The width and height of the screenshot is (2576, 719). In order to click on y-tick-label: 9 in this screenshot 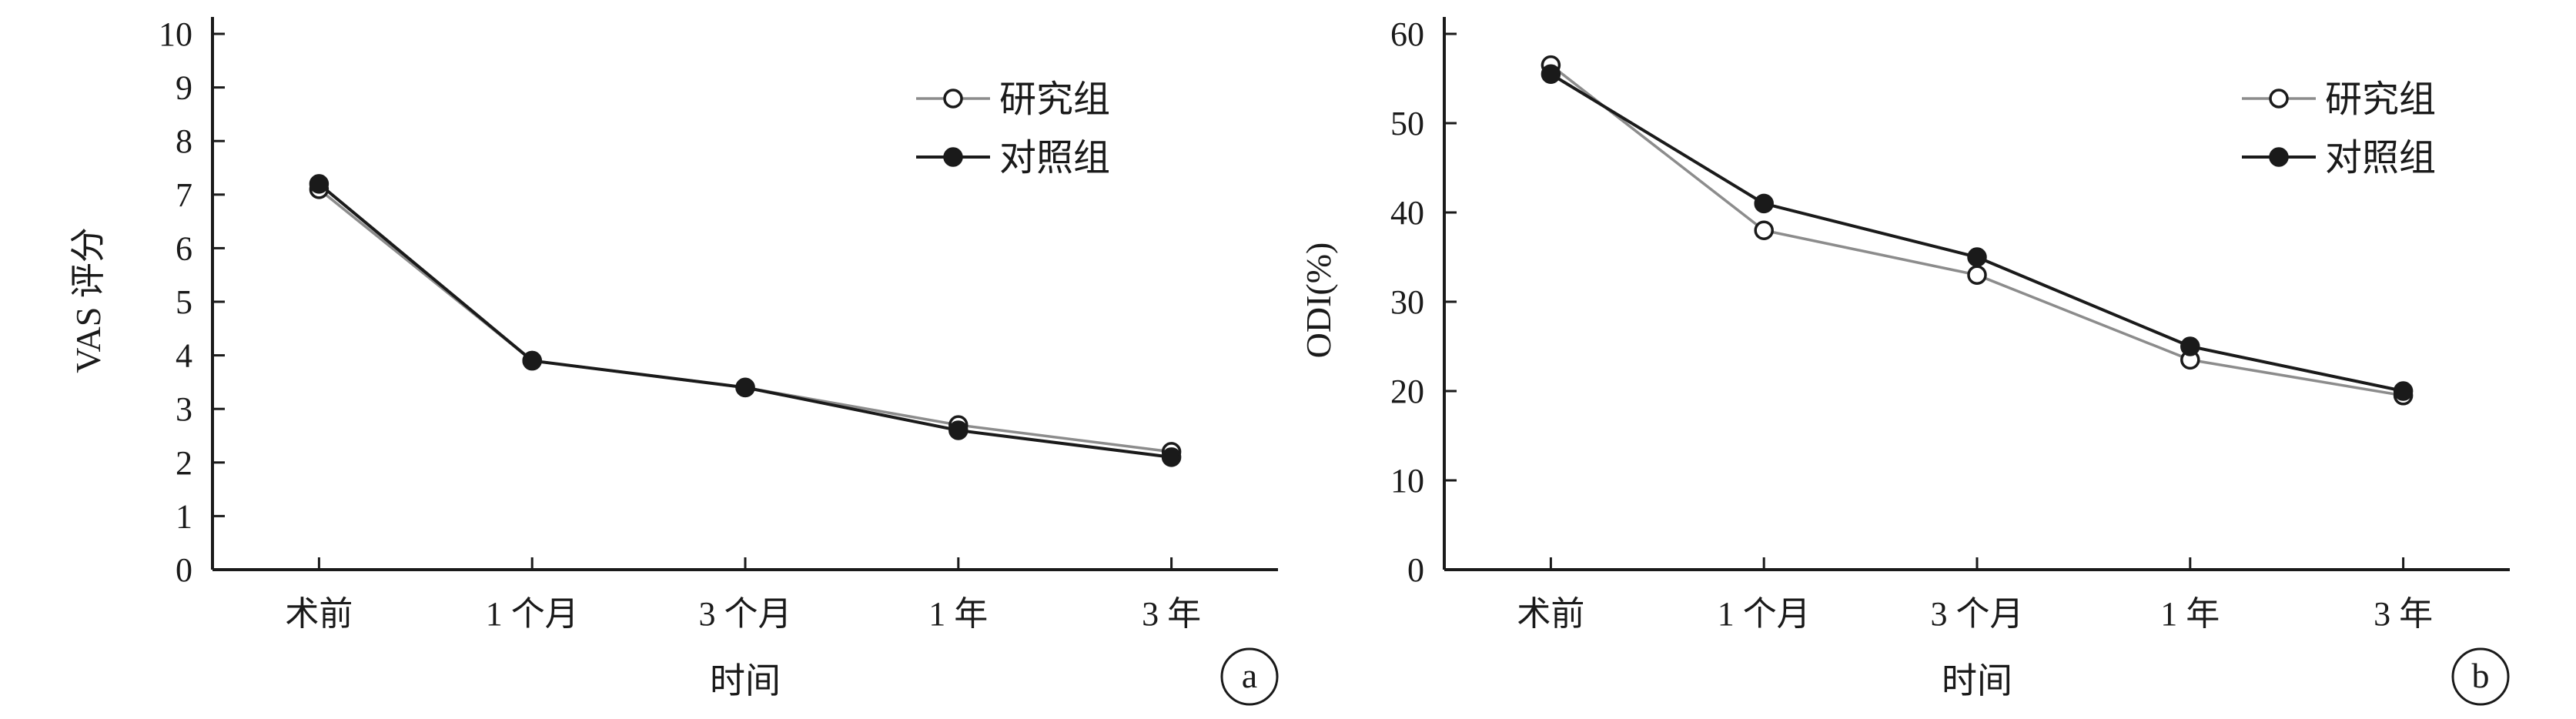, I will do `click(184, 88)`.